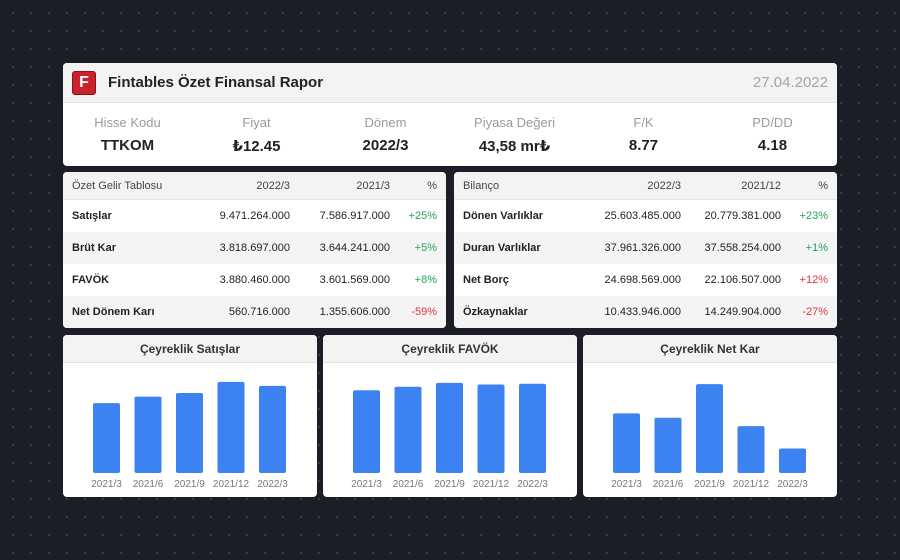  I want to click on stat-value: ₺12.45, so click(256, 146).